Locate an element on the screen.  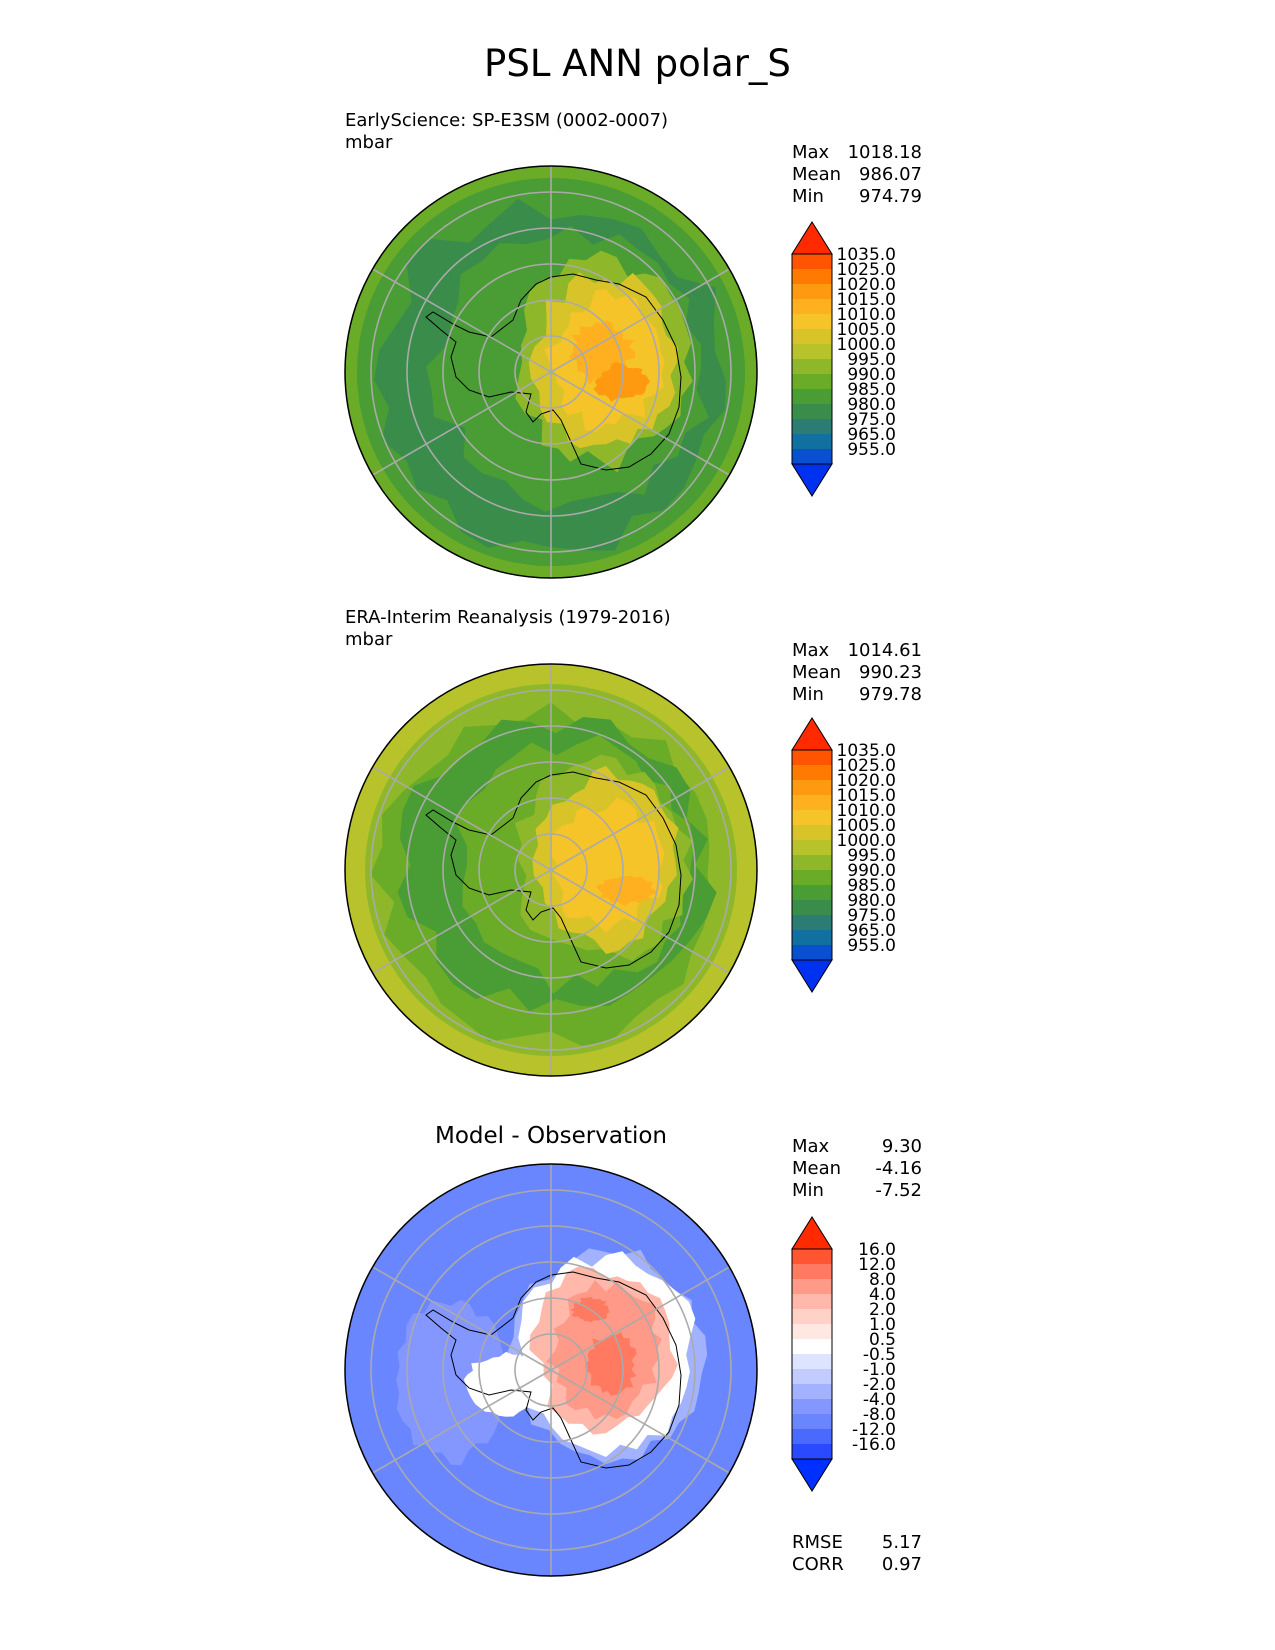
model-panel-units: mbar is located at coordinates (369, 142).